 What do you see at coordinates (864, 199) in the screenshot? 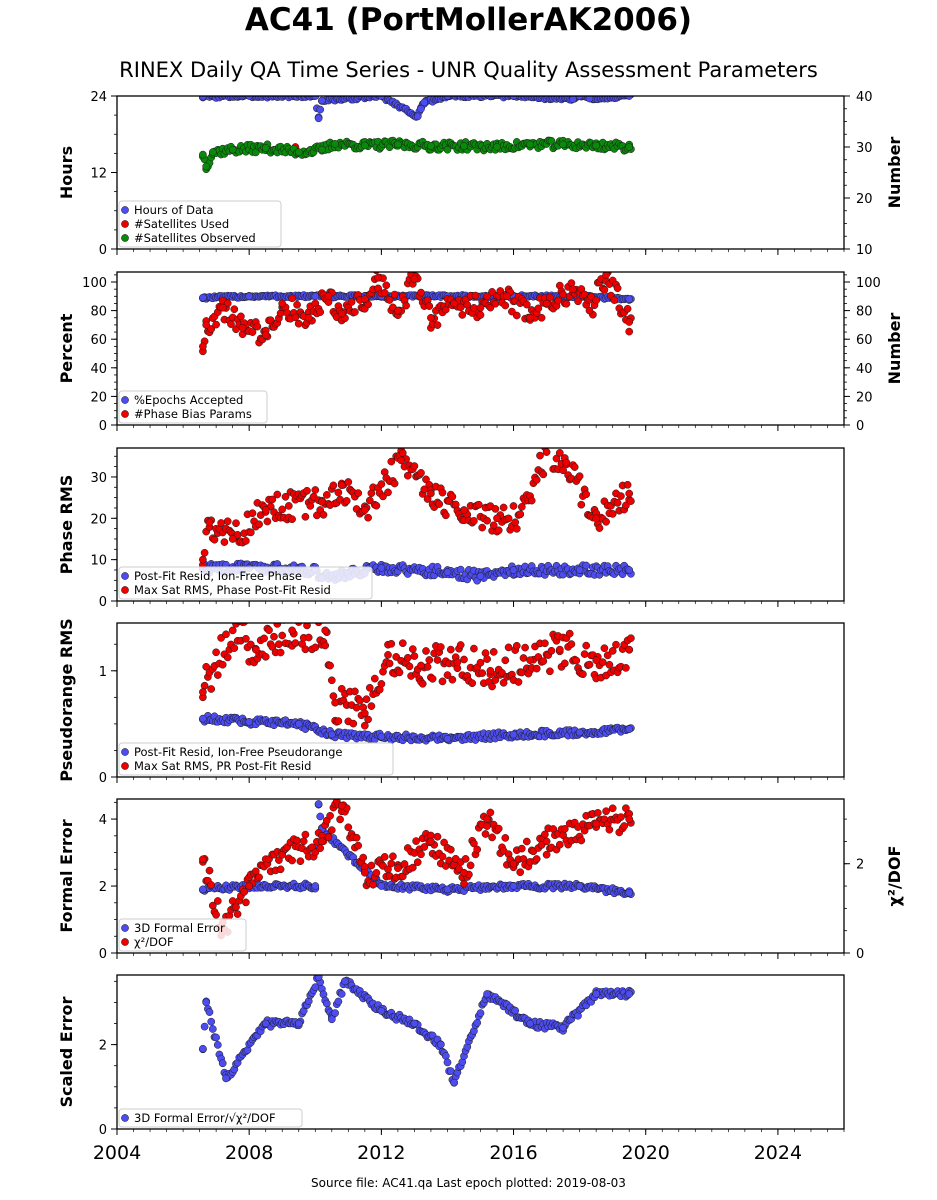
I see `y2-tick-label: 20` at bounding box center [864, 199].